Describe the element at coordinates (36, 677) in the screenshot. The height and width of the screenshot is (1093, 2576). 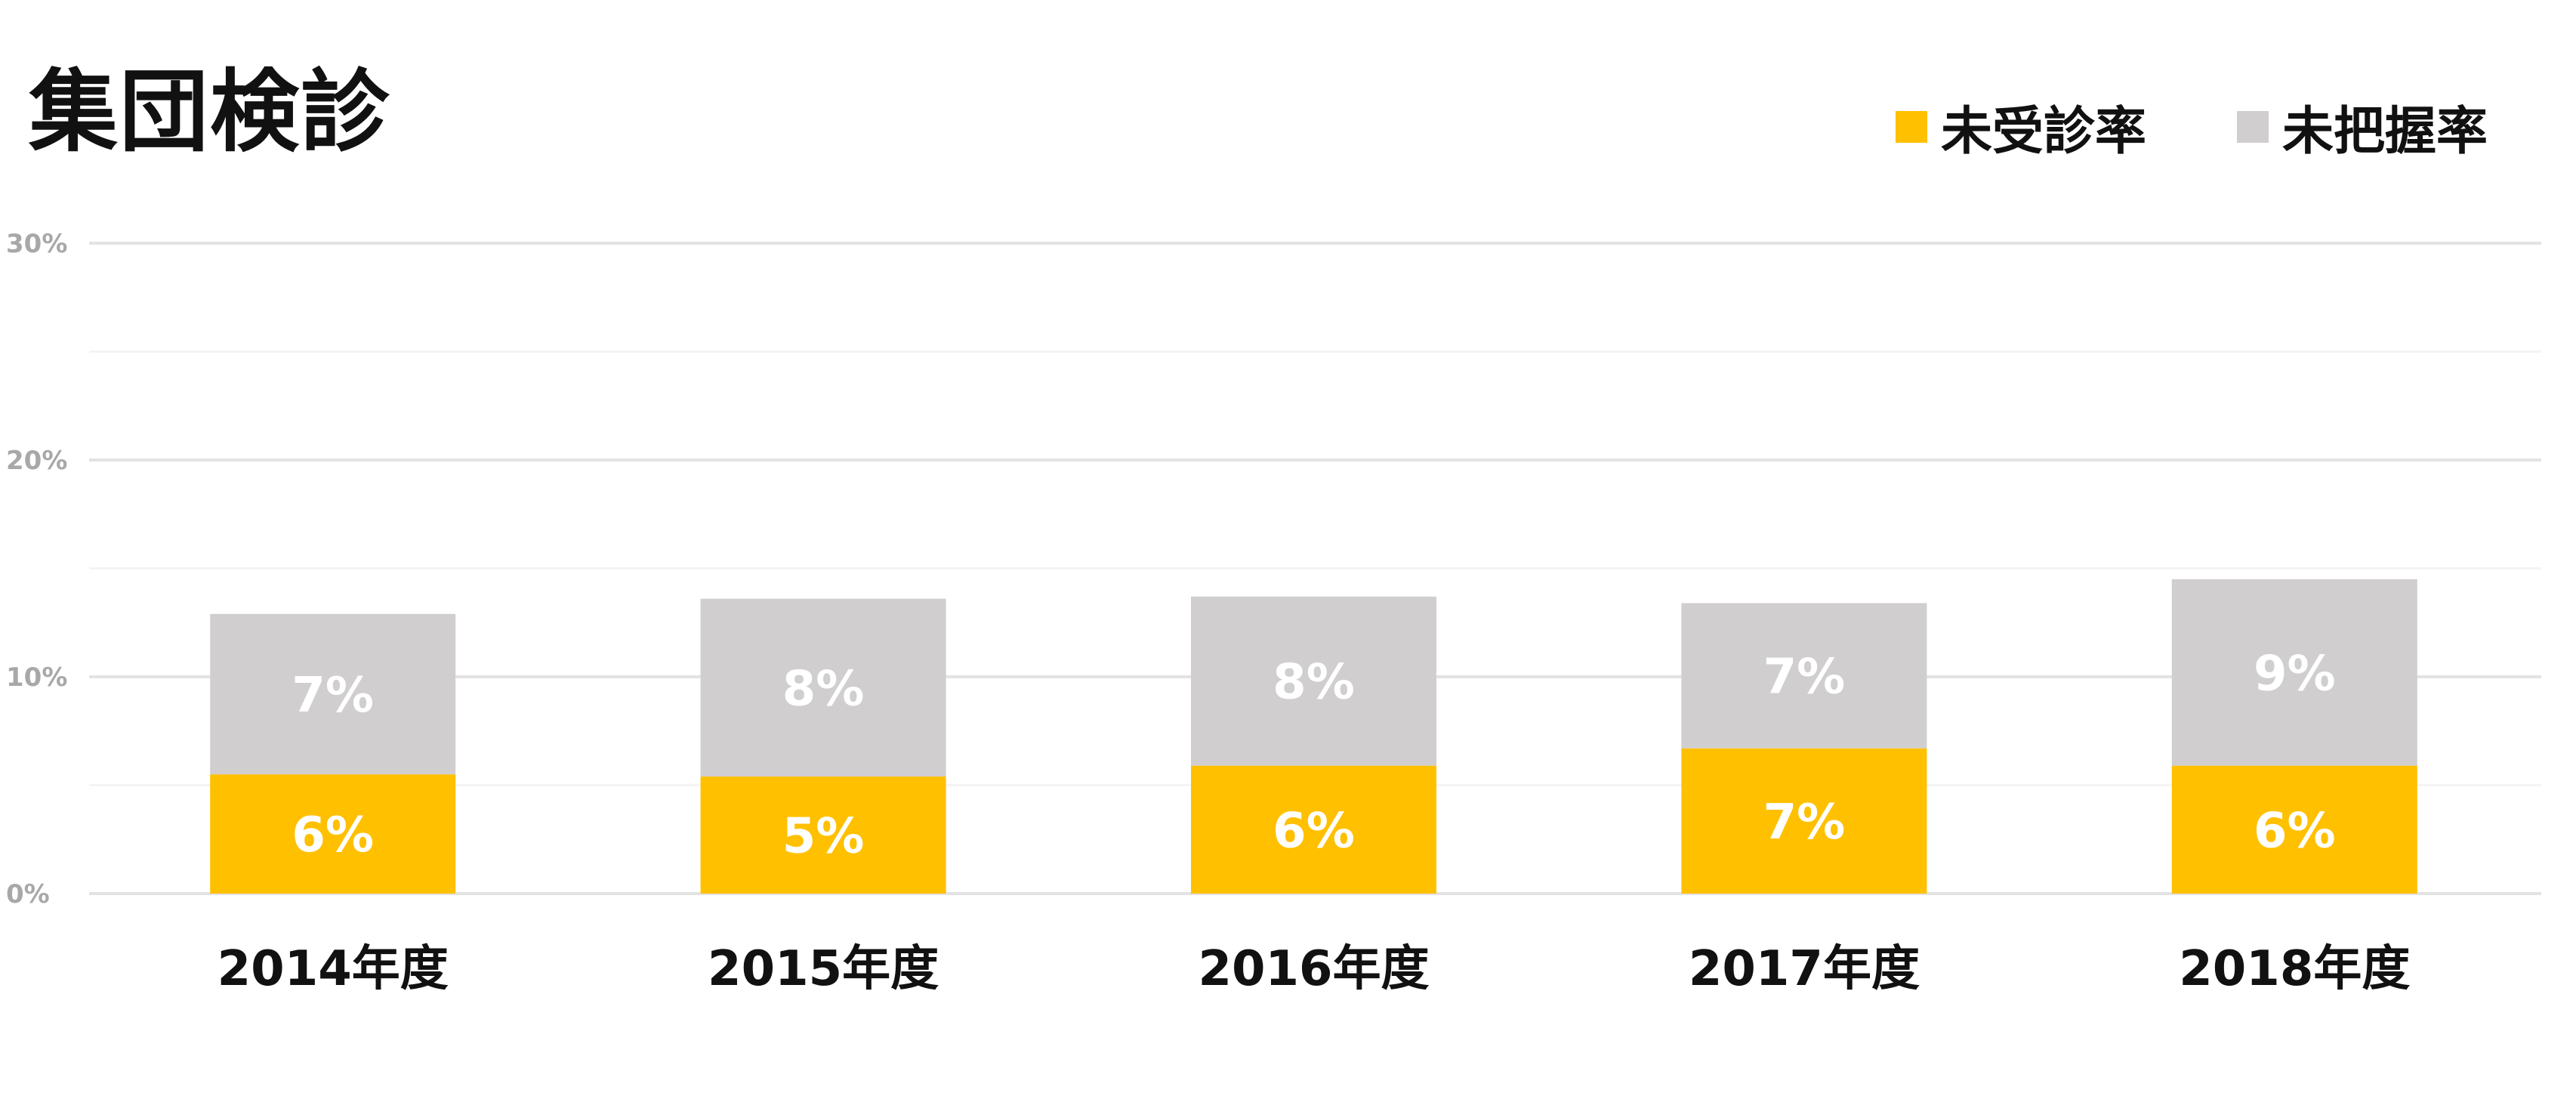
I see `y-tick-label: 10%` at that location.